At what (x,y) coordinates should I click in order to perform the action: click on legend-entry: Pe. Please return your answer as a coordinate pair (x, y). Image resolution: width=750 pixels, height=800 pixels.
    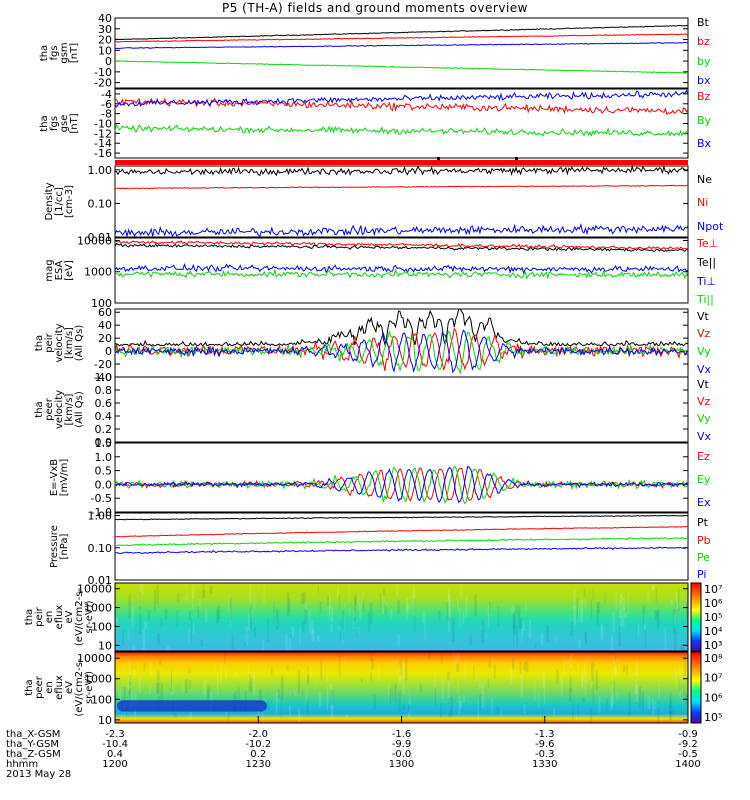
    Looking at the image, I should click on (703, 557).